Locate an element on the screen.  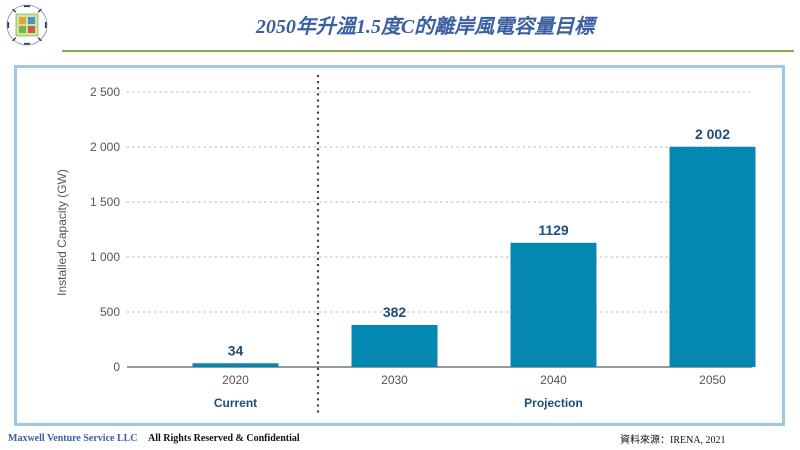
group-label-current: Current is located at coordinates (235, 403).